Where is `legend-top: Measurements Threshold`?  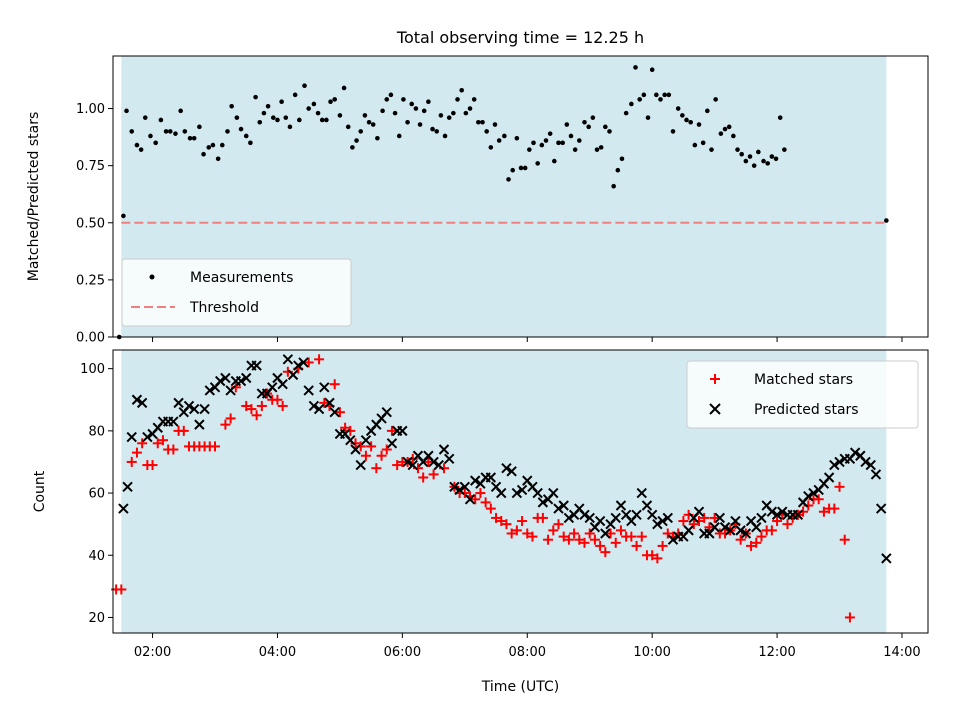
legend-top: Measurements Threshold is located at coordinates (236, 292).